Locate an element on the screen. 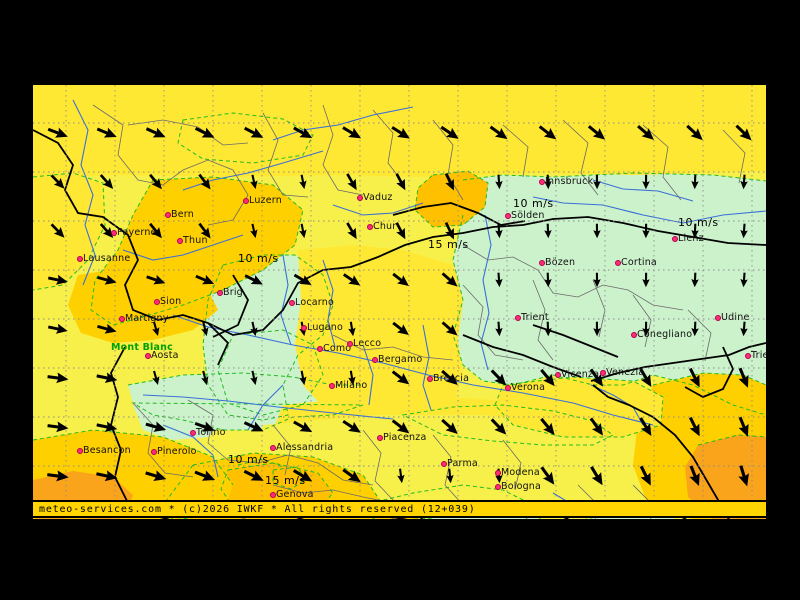 This screenshot has width=800, height=600. wind-speed-label: 15 m/s is located at coordinates (448, 244).